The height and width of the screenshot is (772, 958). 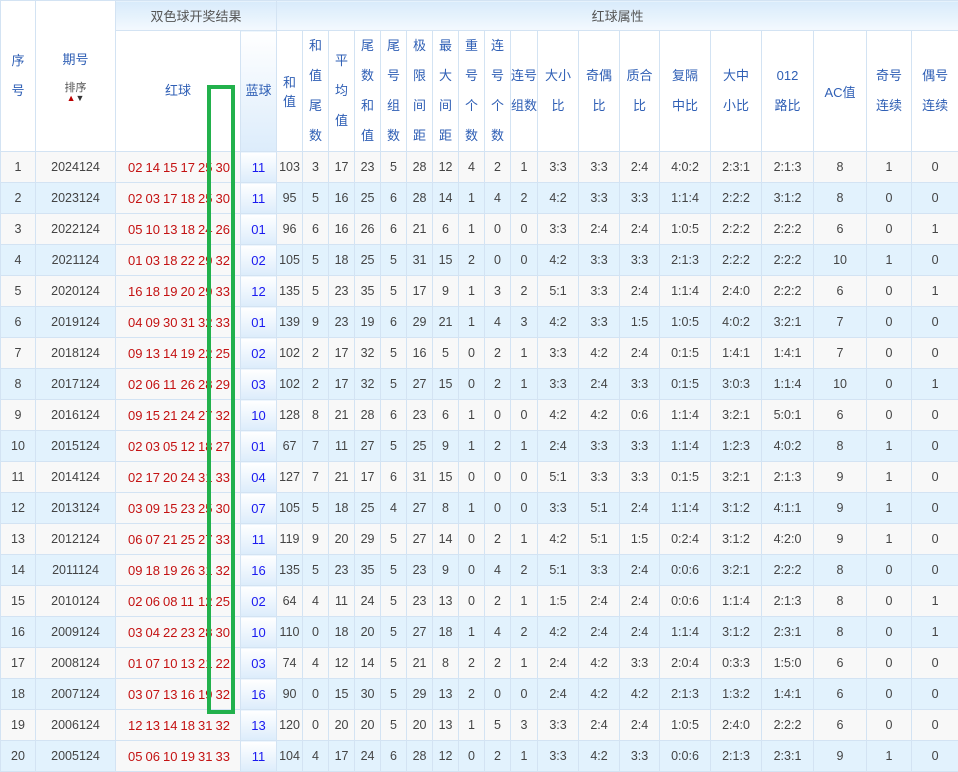 What do you see at coordinates (76, 76) in the screenshot?
I see `header-issue: 期号 排序 ▲▼` at bounding box center [76, 76].